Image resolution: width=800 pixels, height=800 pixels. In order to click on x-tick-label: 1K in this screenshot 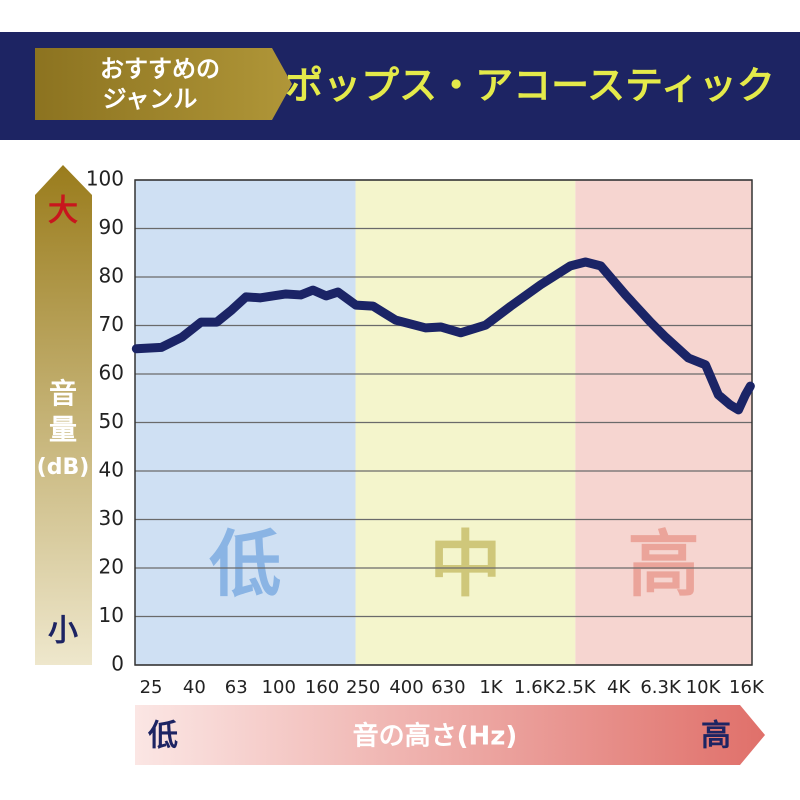, I will do `click(491, 687)`.